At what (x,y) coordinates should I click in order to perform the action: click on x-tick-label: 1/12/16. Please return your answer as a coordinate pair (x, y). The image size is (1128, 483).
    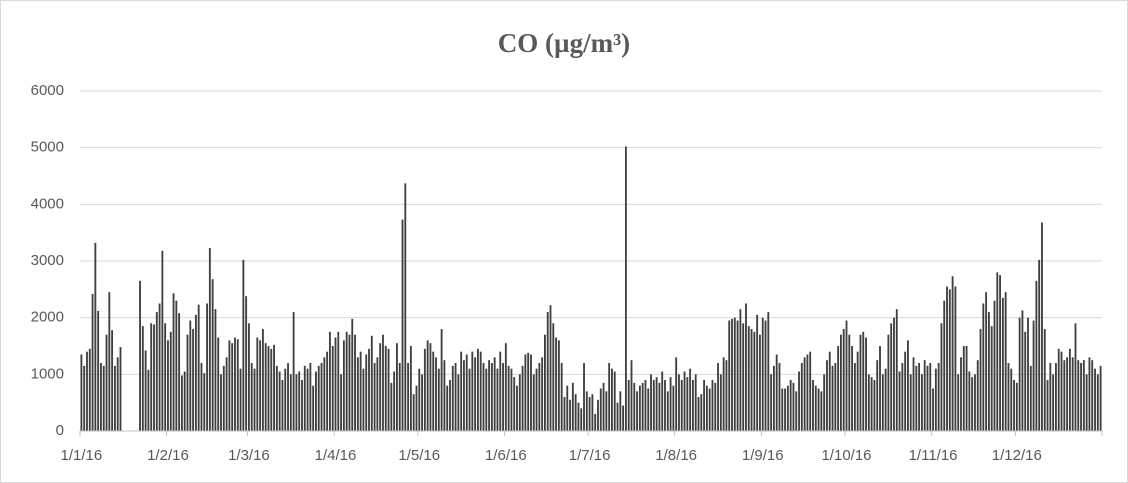
    Looking at the image, I should click on (1017, 455).